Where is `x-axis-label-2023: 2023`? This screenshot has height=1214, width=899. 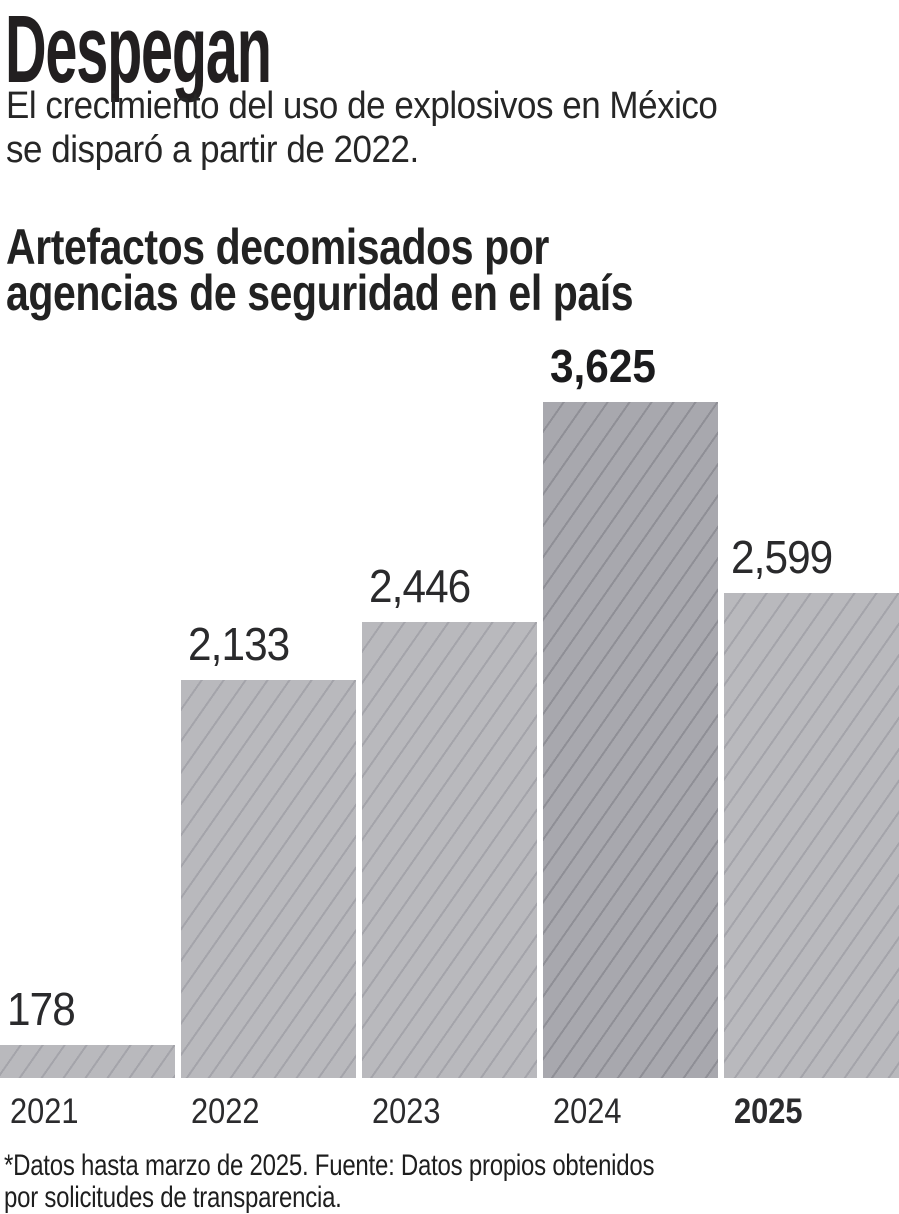
x-axis-label-2023: 2023 is located at coordinates (406, 1111).